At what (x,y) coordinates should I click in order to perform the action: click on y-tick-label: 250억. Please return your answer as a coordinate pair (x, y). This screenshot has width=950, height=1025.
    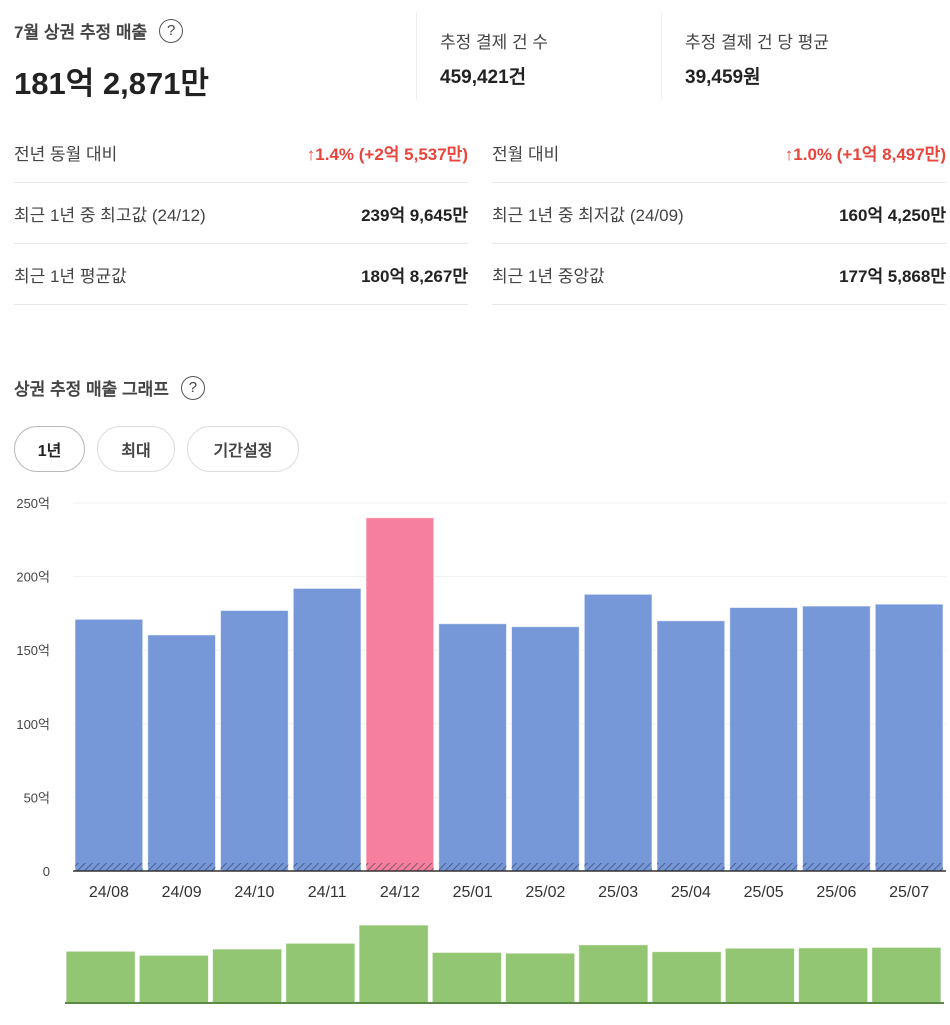
    Looking at the image, I should click on (33, 503).